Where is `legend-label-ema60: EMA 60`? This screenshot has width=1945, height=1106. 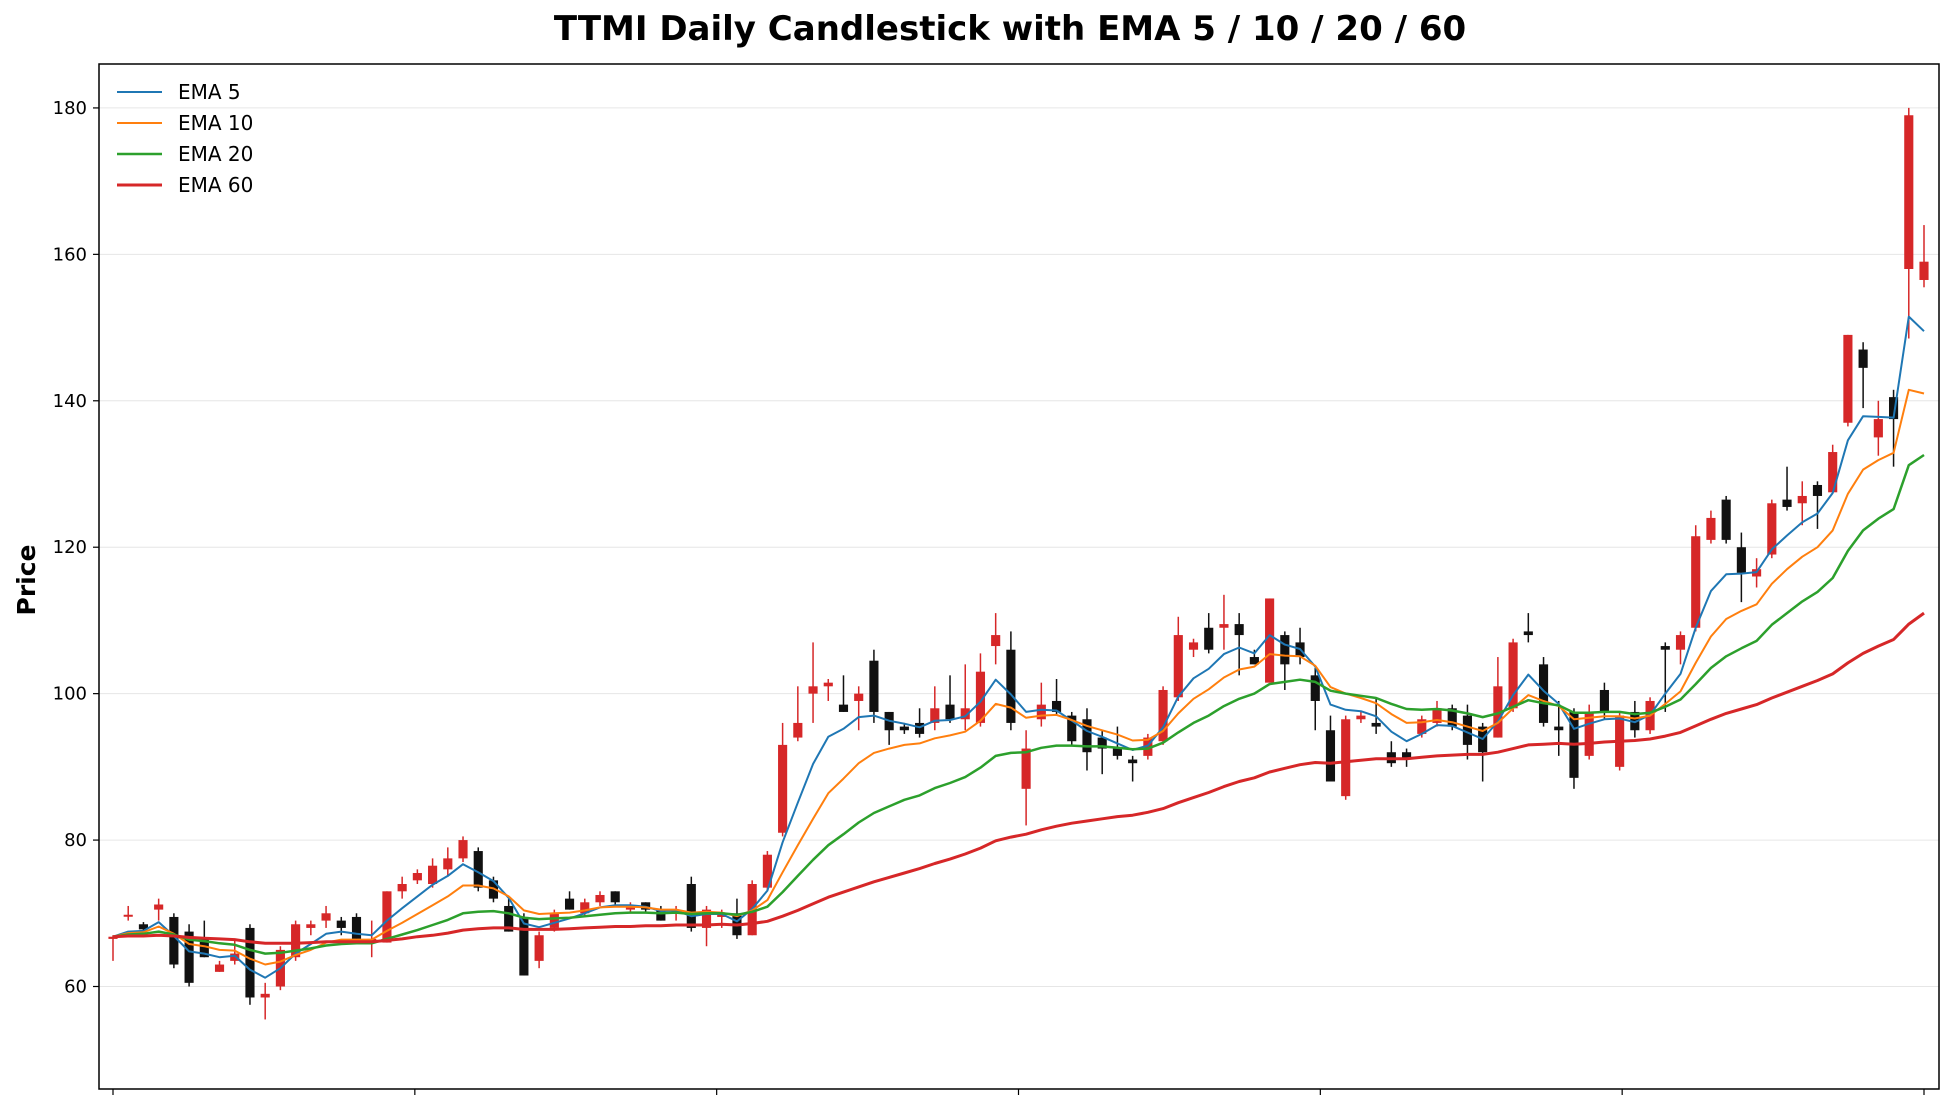
legend-label-ema60: EMA 60 is located at coordinates (215, 185).